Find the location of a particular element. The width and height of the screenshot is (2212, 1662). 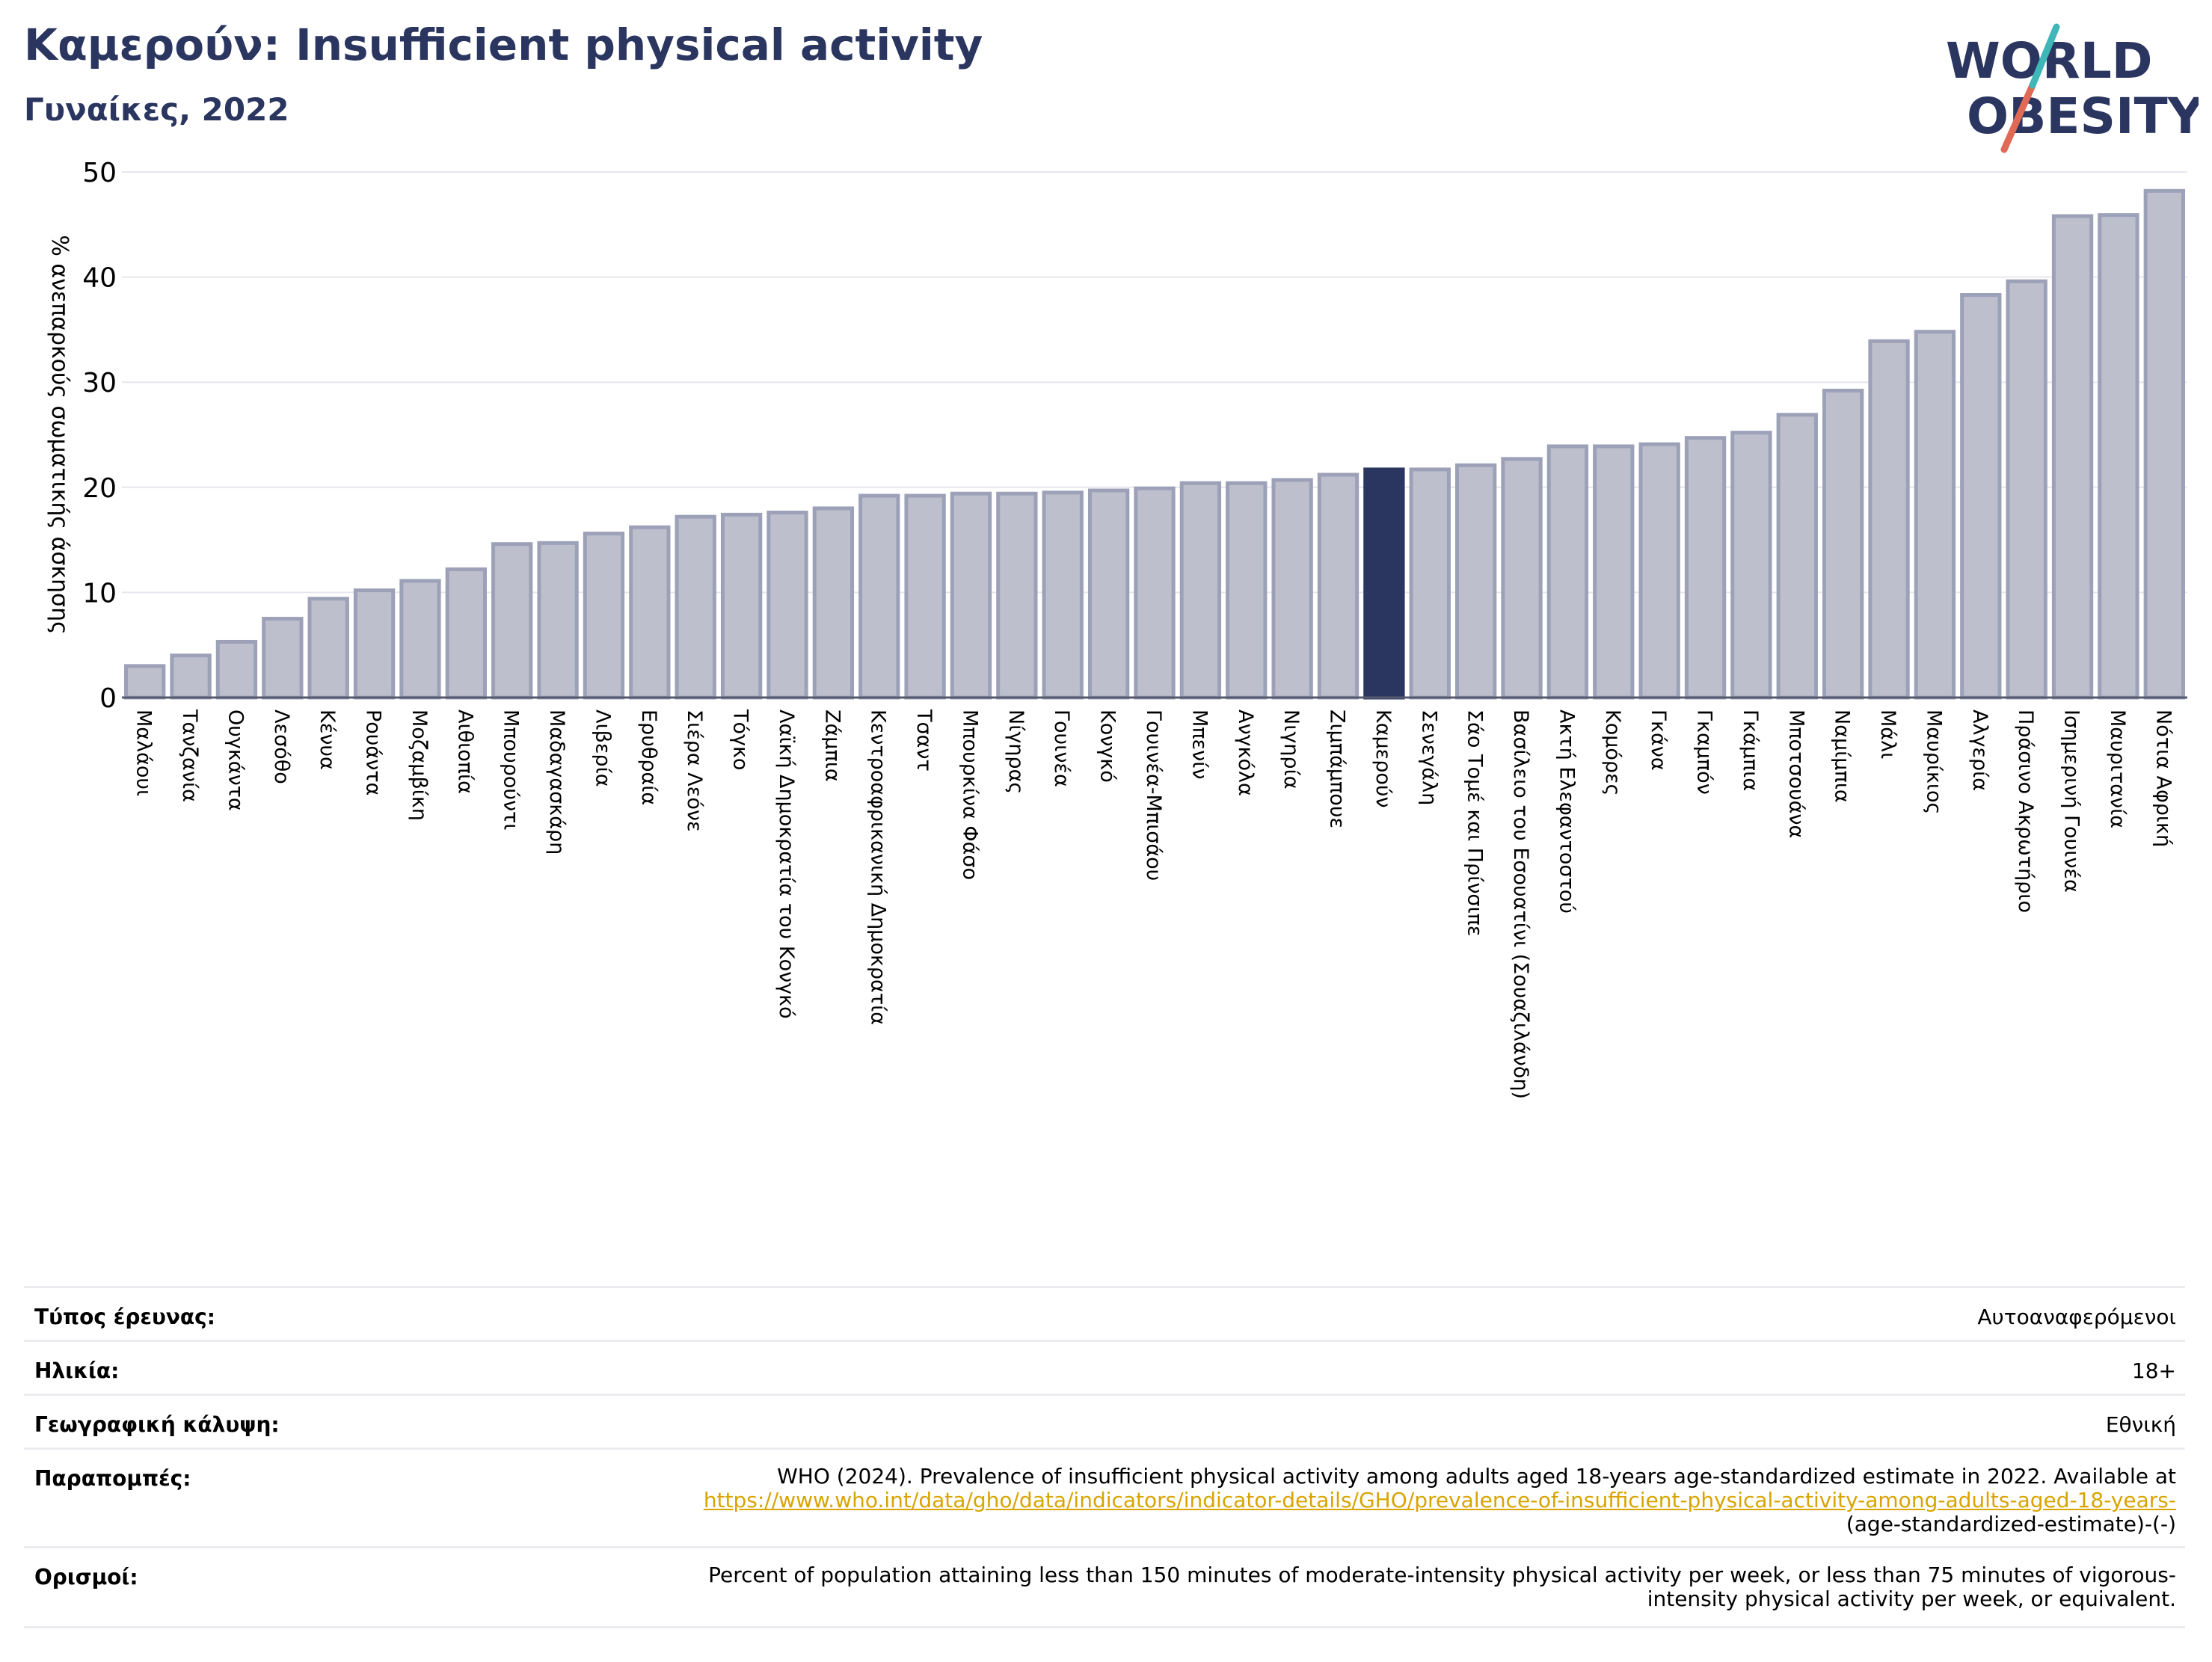

world-obesity-logo: WORLD OBESITY is located at coordinates (2071, 88).